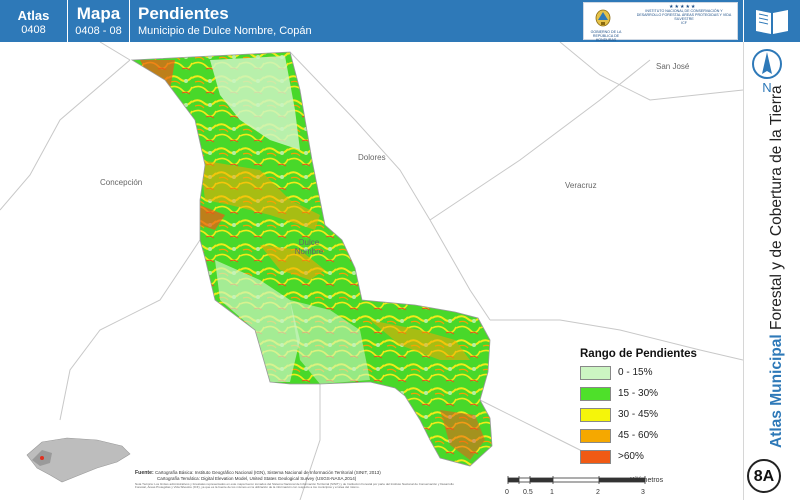 This screenshot has width=800, height=500. What do you see at coordinates (507, 492) in the screenshot?
I see `scale-tick: 0` at bounding box center [507, 492].